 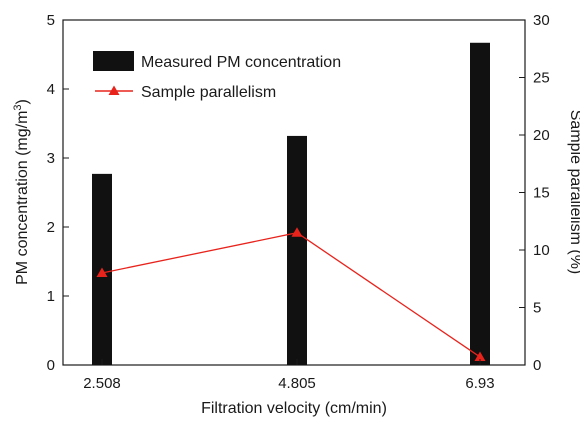 I want to click on right-axis: 0 5 10 15 20 25 30, so click(x=534, y=193).